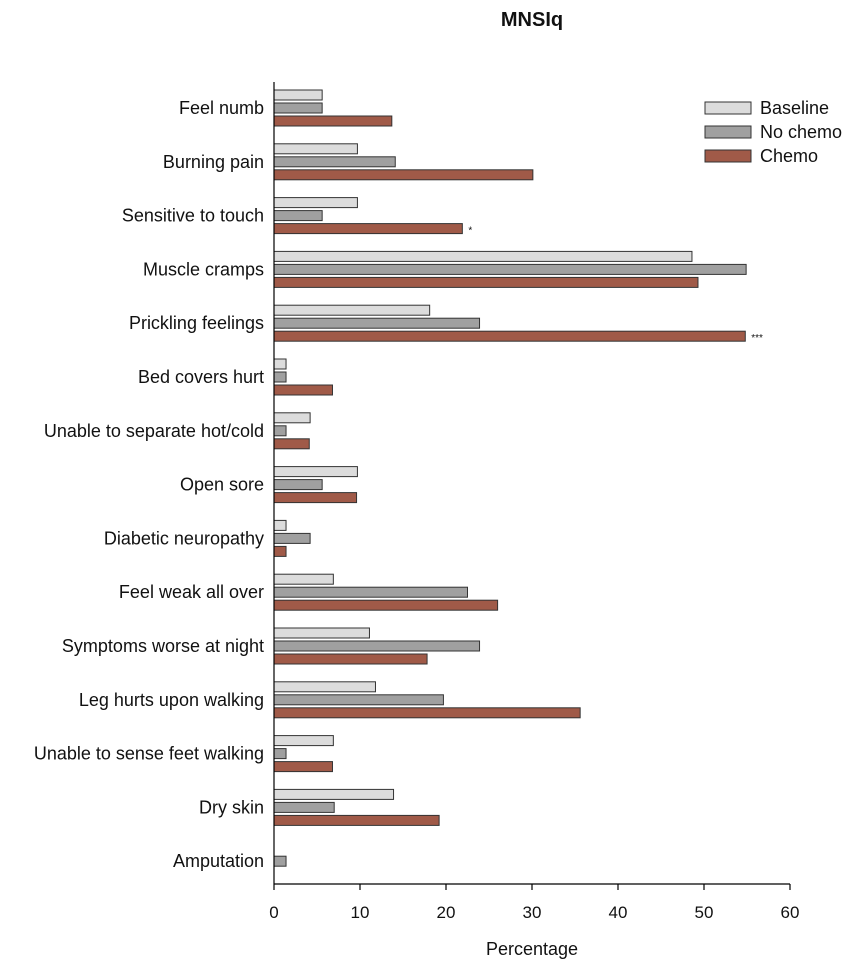  Describe the element at coordinates (304, 807) in the screenshot. I see `bar-no-chemo-dry-skin` at that location.